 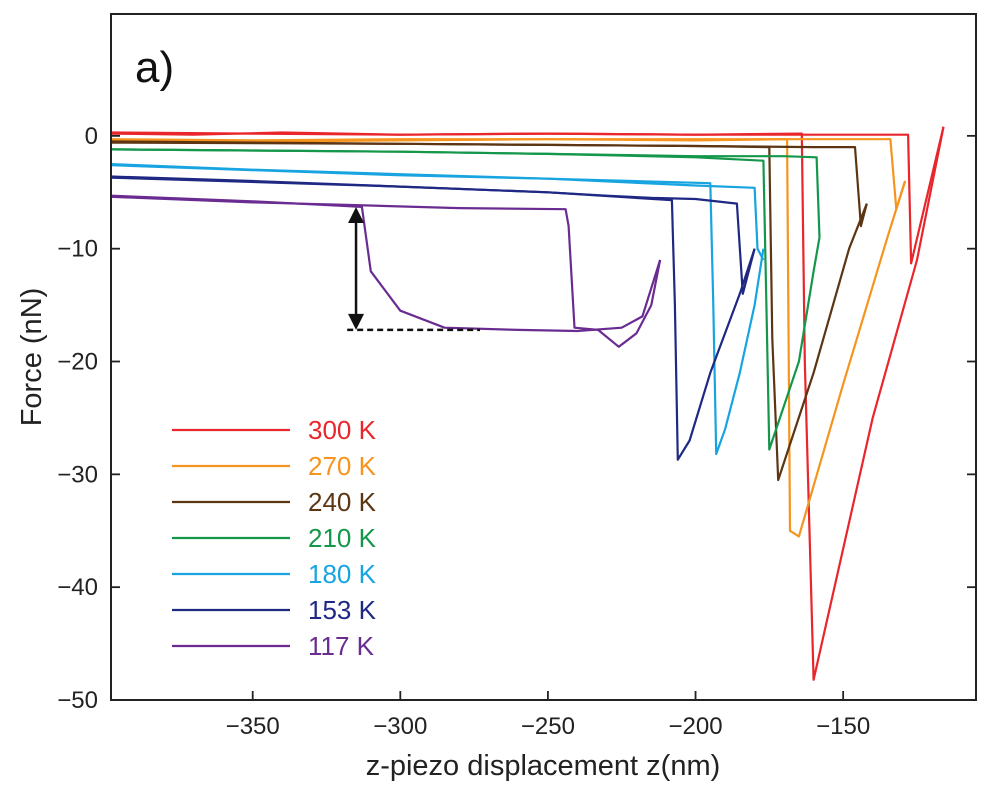 What do you see at coordinates (32, 357) in the screenshot?
I see `y-axis-label: Force (nN)` at bounding box center [32, 357].